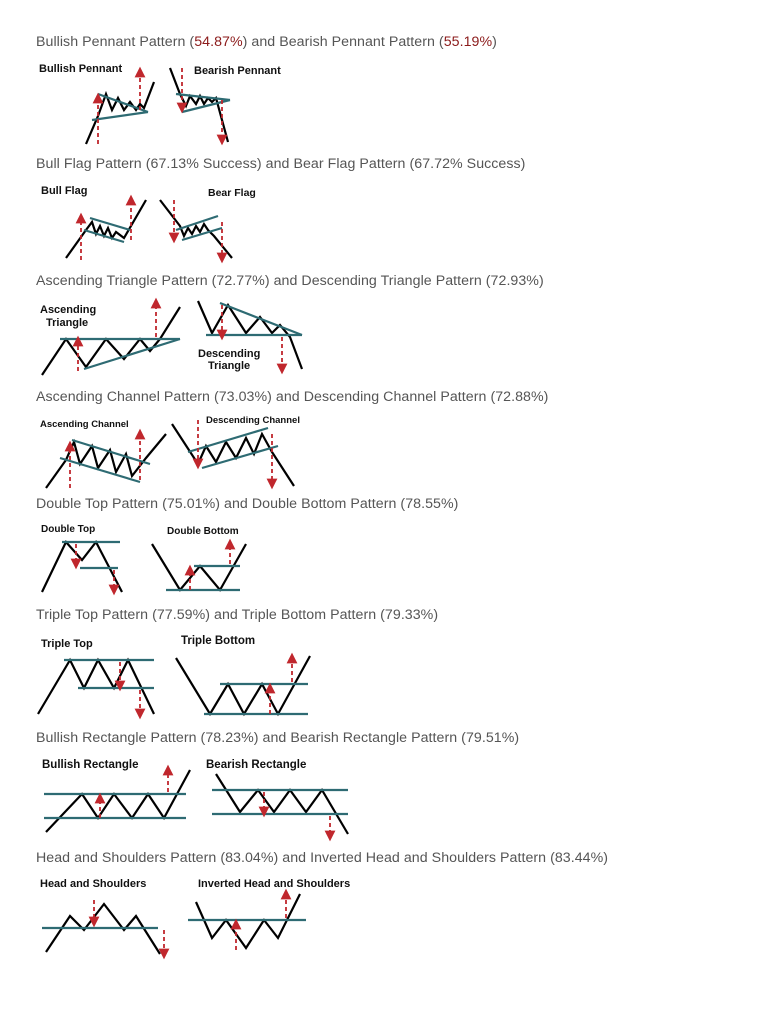 The height and width of the screenshot is (1024, 768). Describe the element at coordinates (468, 42) in the screenshot. I see `bearish-pennant-percent: 55.19%` at that location.